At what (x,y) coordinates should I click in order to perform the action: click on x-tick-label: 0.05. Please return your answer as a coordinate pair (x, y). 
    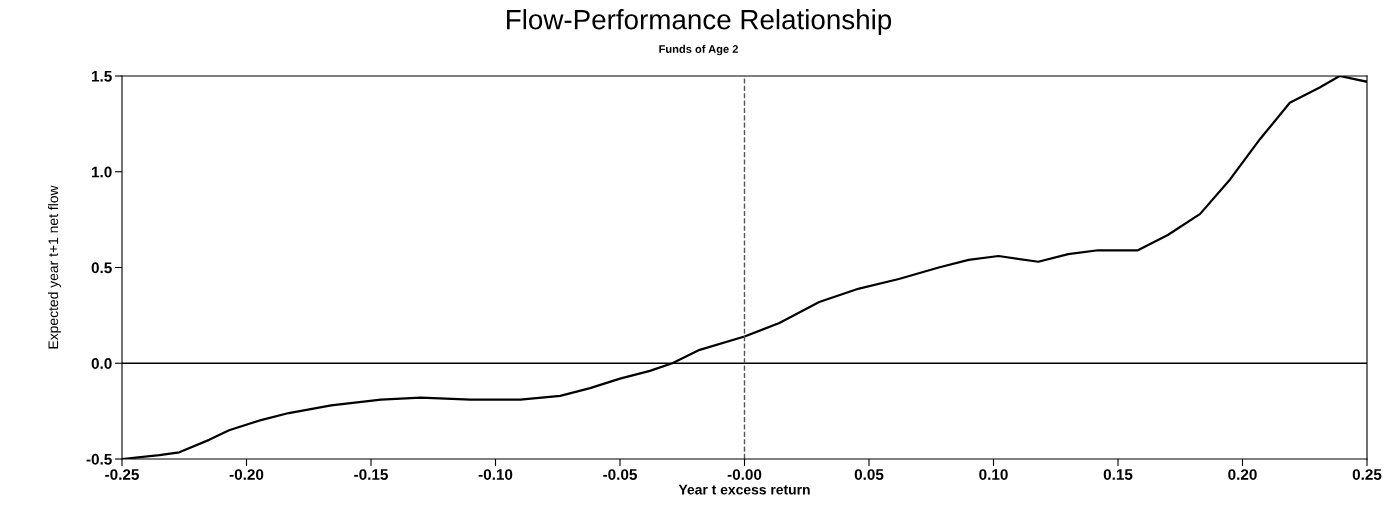
    Looking at the image, I should click on (869, 474).